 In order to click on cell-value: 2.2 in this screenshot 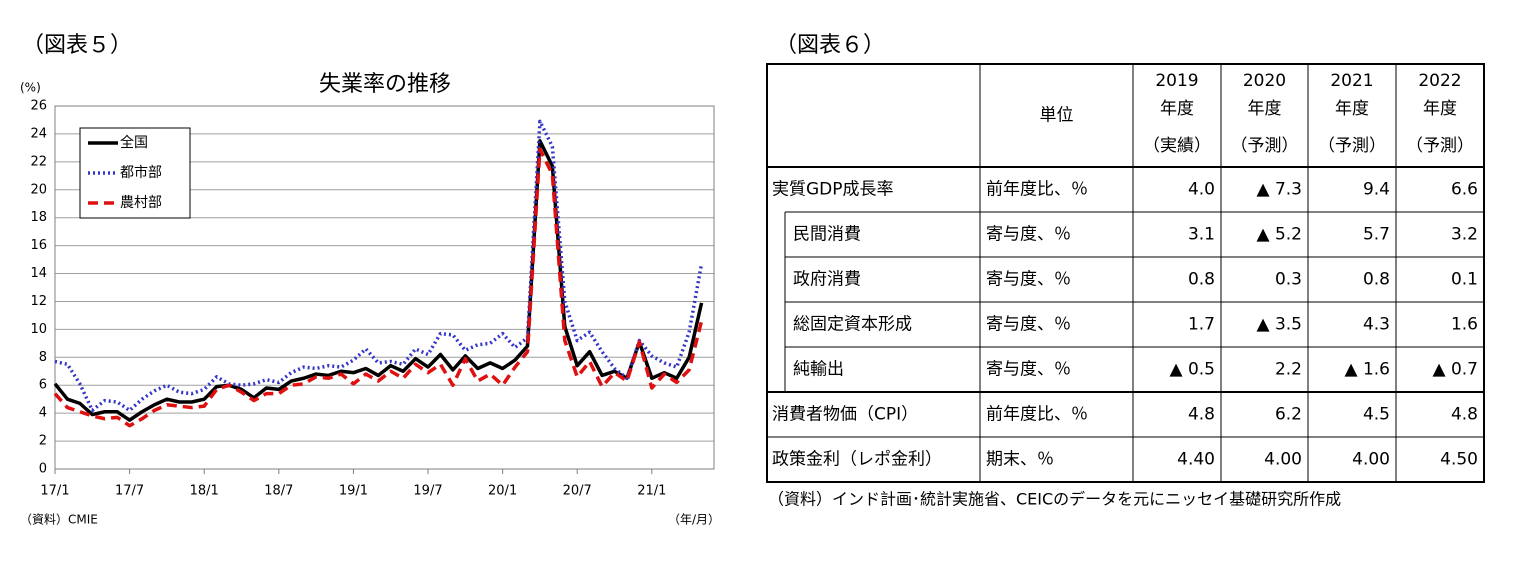, I will do `click(1288, 370)`.